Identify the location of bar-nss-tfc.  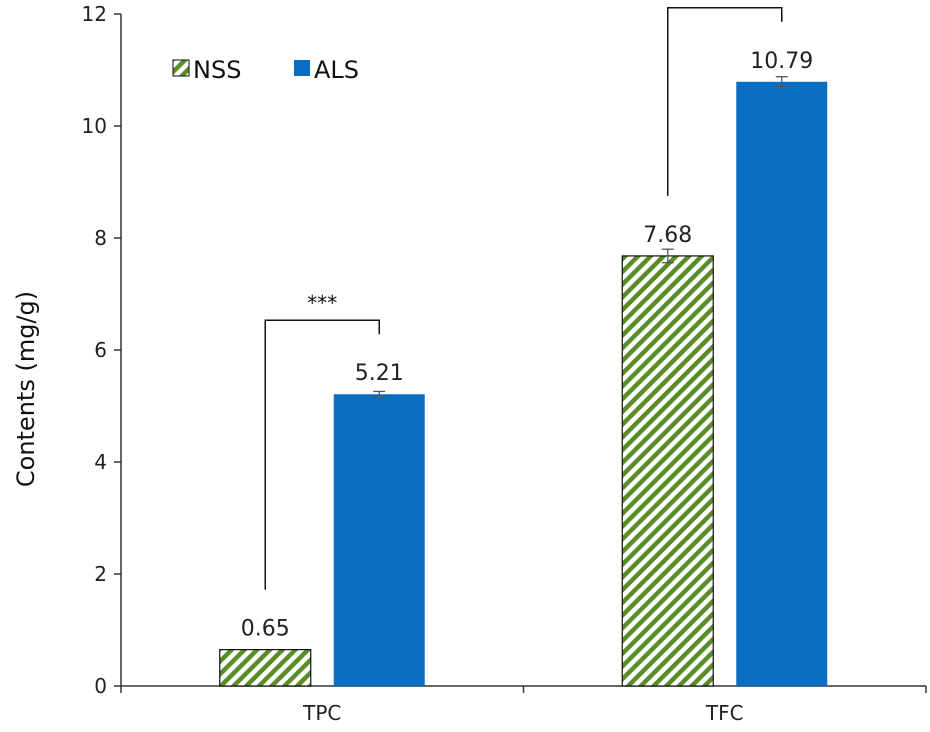
(667, 471).